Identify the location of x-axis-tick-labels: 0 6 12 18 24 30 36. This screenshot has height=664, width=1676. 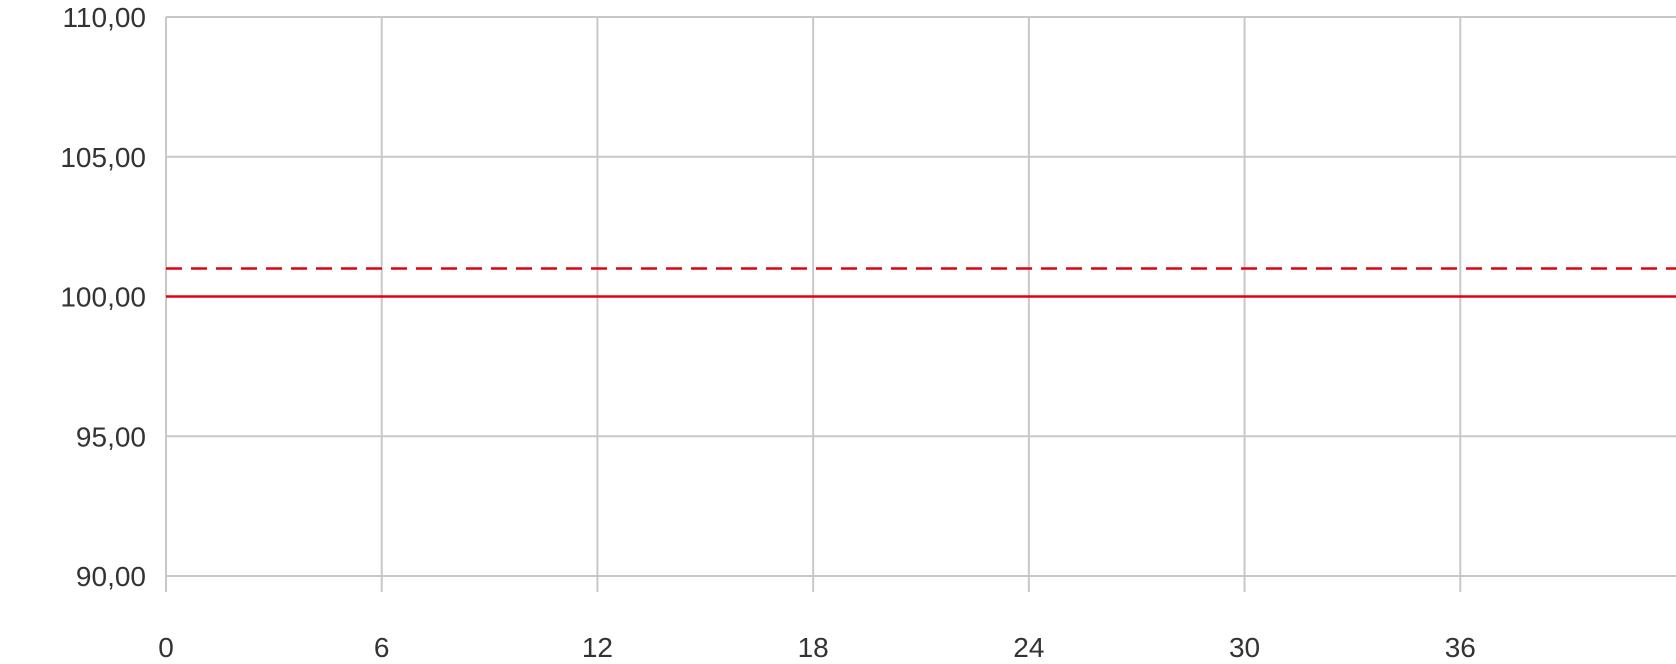
(817, 647).